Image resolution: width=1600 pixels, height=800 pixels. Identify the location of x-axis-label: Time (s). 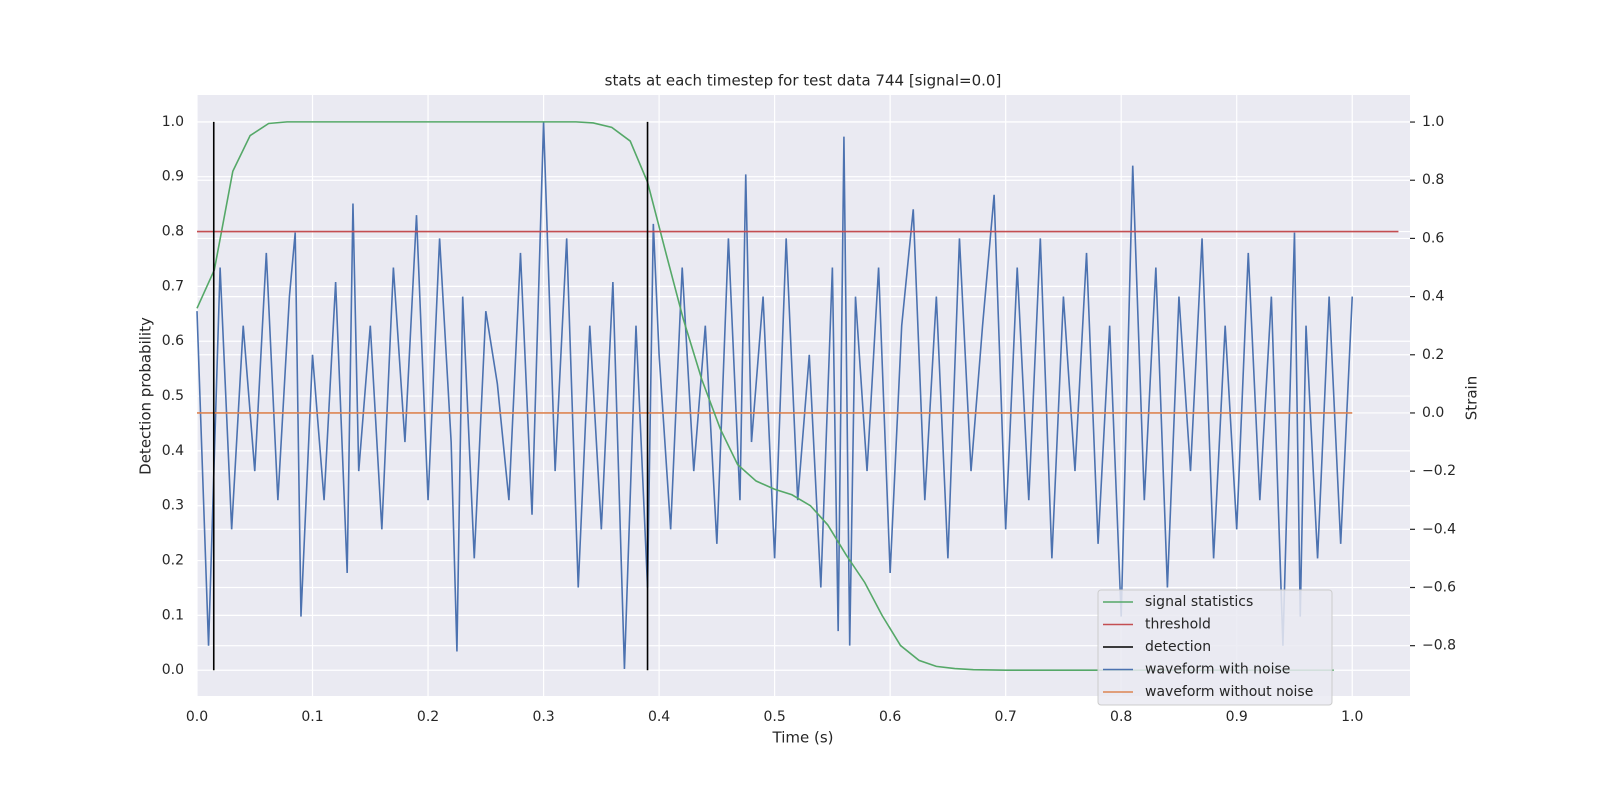
(803, 738).